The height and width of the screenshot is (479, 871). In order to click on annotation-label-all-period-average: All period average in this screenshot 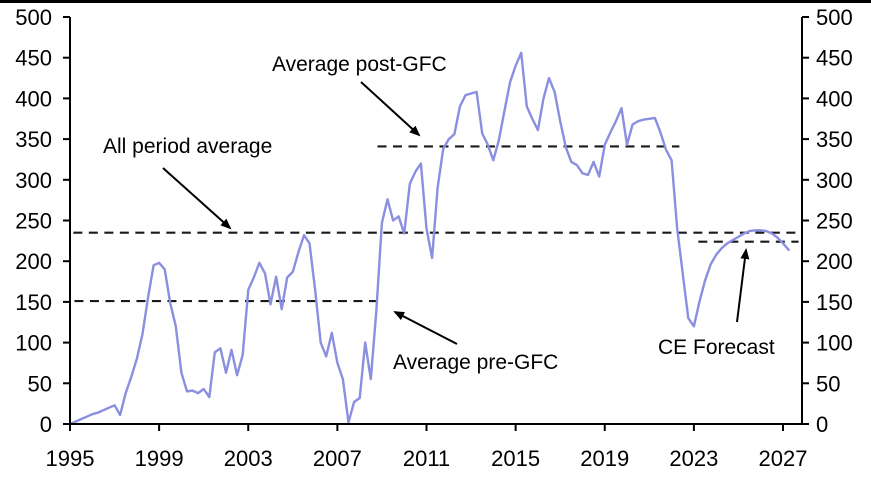, I will do `click(187, 146)`.